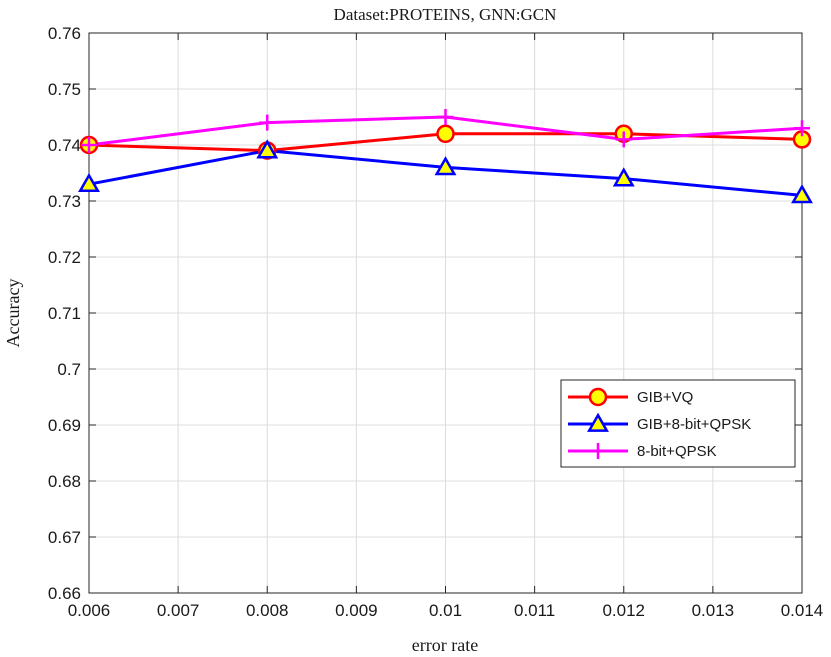  I want to click on series-layer, so click(445, 156).